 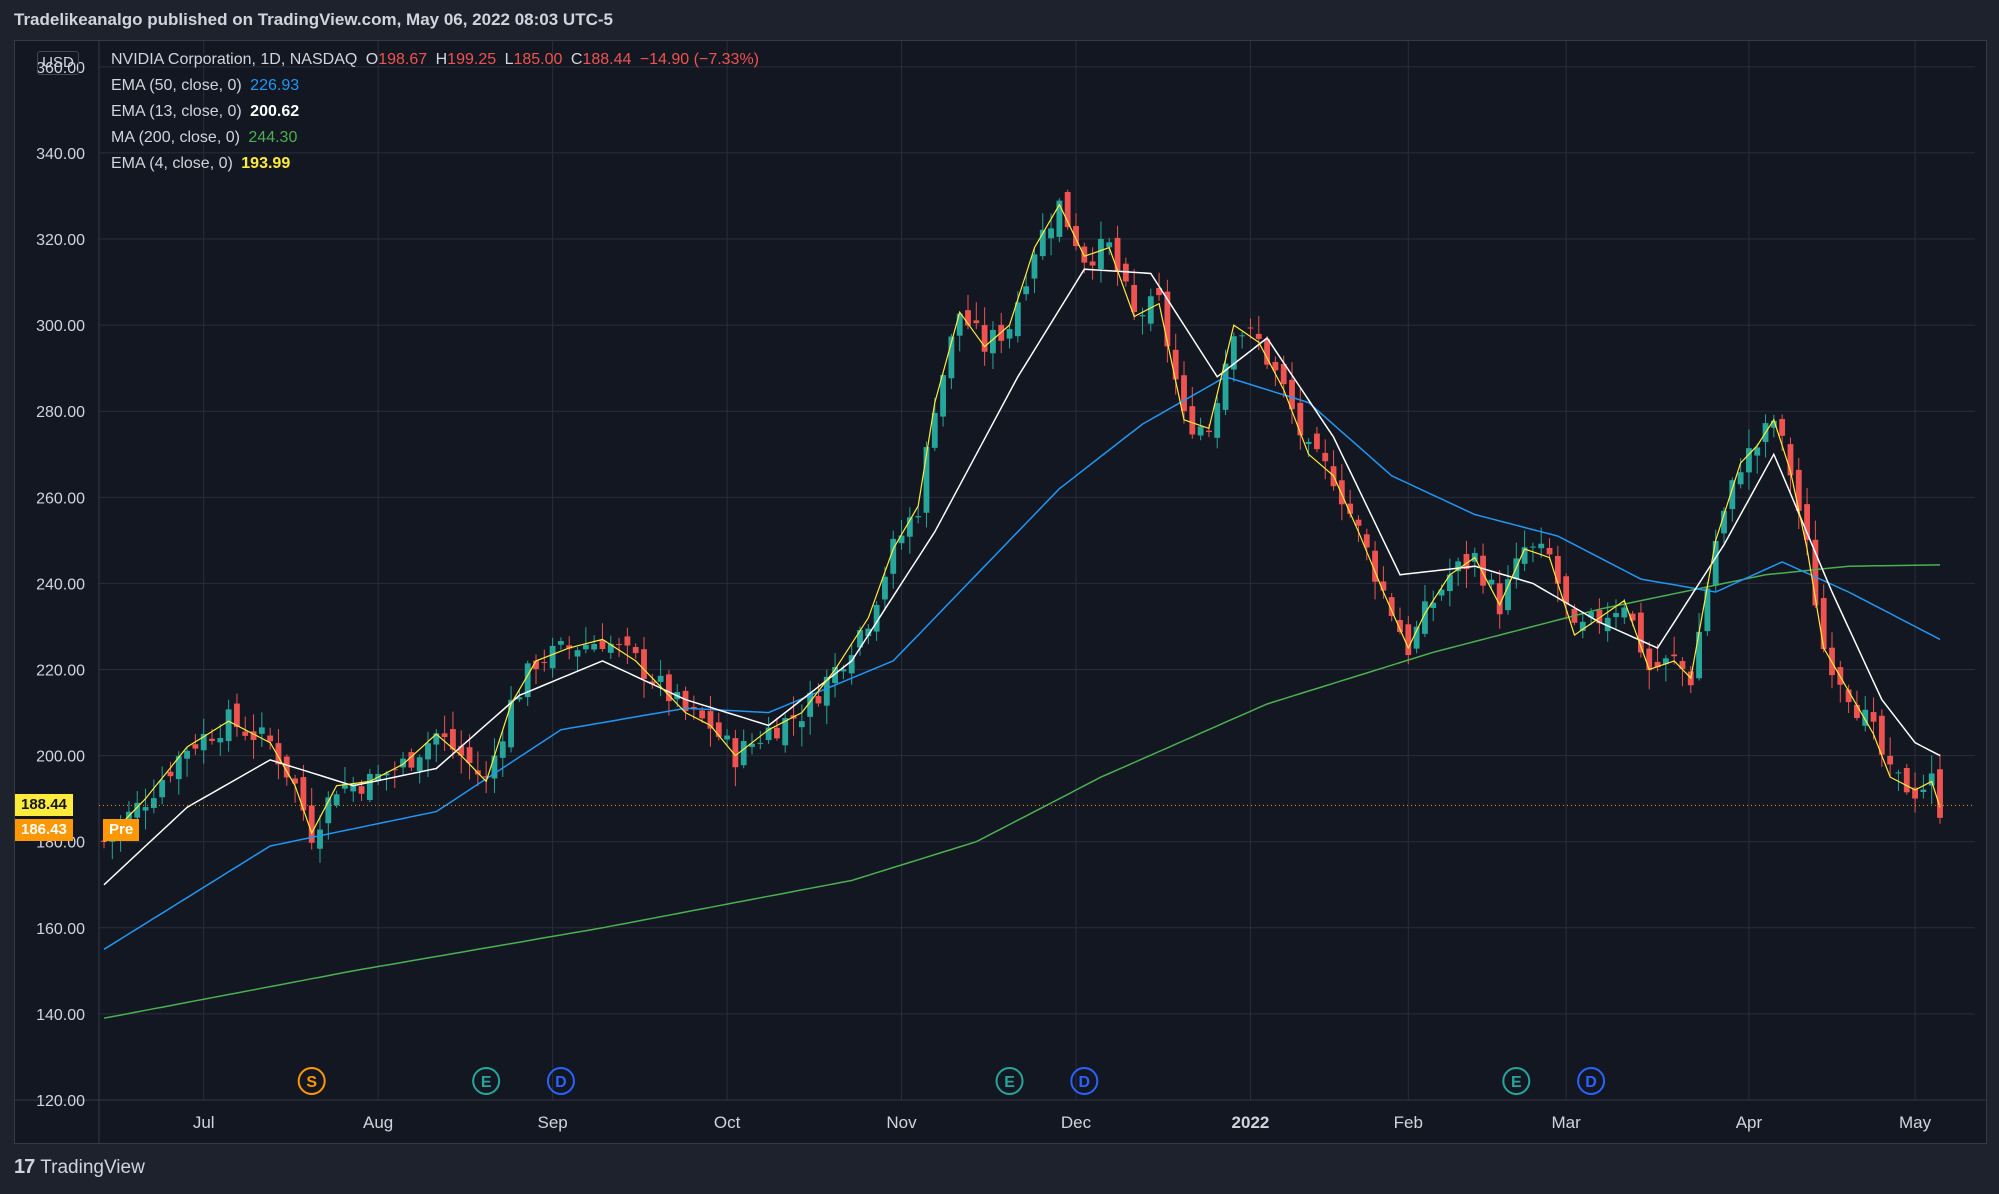 I want to click on y-tick-label: 340.00, so click(x=60, y=154).